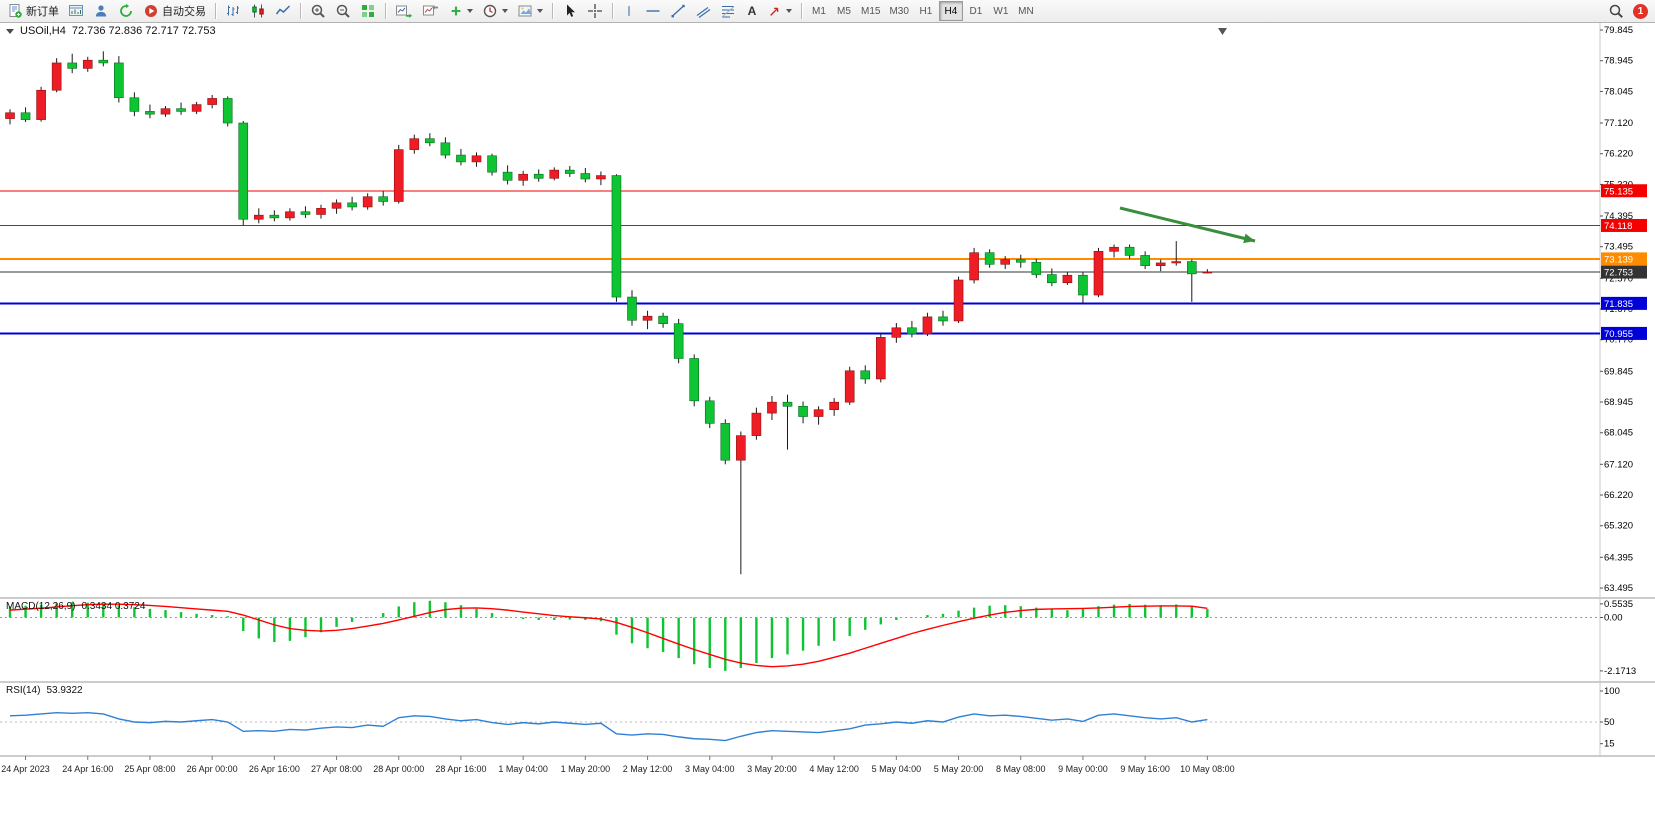 The image size is (1655, 825). What do you see at coordinates (385, 11) in the screenshot?
I see `toolbar-separator` at bounding box center [385, 11].